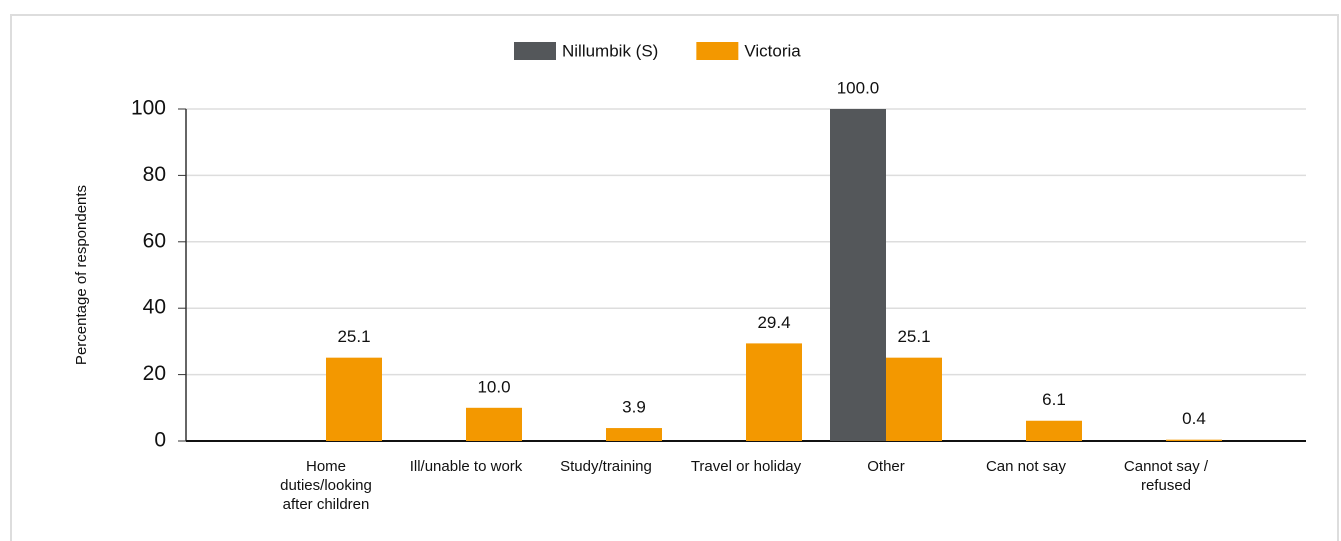 This screenshot has width=1341, height=541. What do you see at coordinates (154, 240) in the screenshot?
I see `y-tick-label: 60` at bounding box center [154, 240].